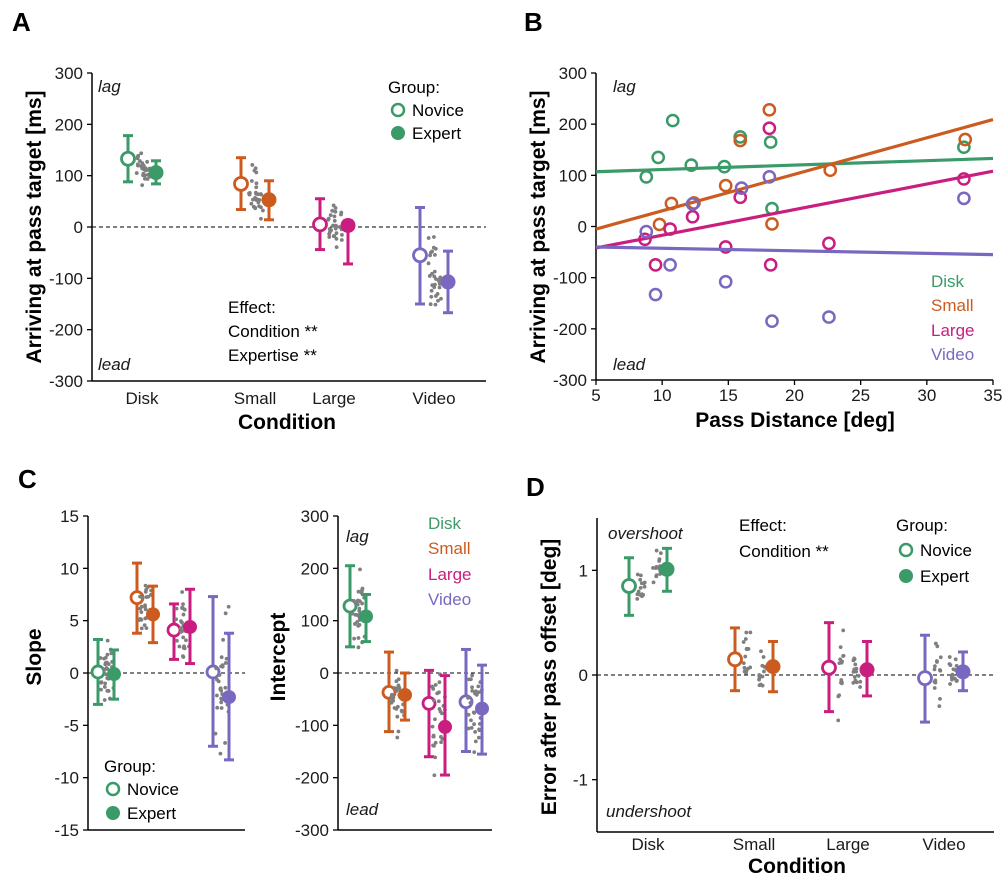  Describe the element at coordinates (114, 364) in the screenshot. I see `panel-a-lead-label: lead` at that location.